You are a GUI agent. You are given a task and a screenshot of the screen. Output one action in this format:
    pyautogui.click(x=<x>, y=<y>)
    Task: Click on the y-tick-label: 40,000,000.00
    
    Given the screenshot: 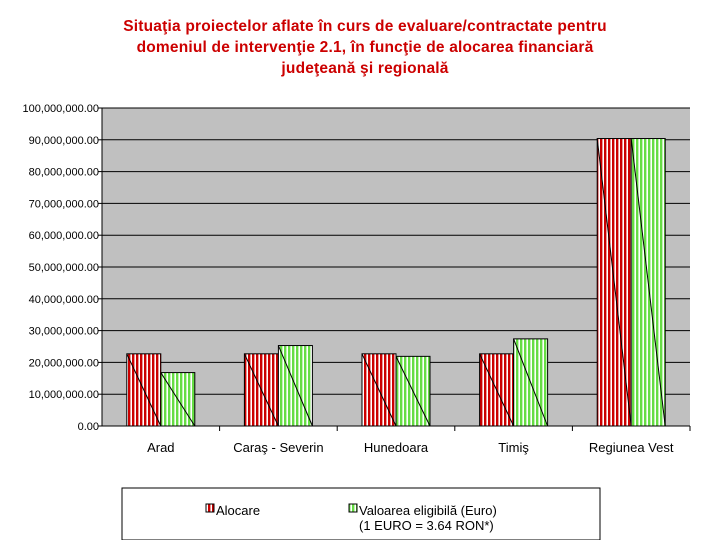 What is the action you would take?
    pyautogui.click(x=64, y=300)
    